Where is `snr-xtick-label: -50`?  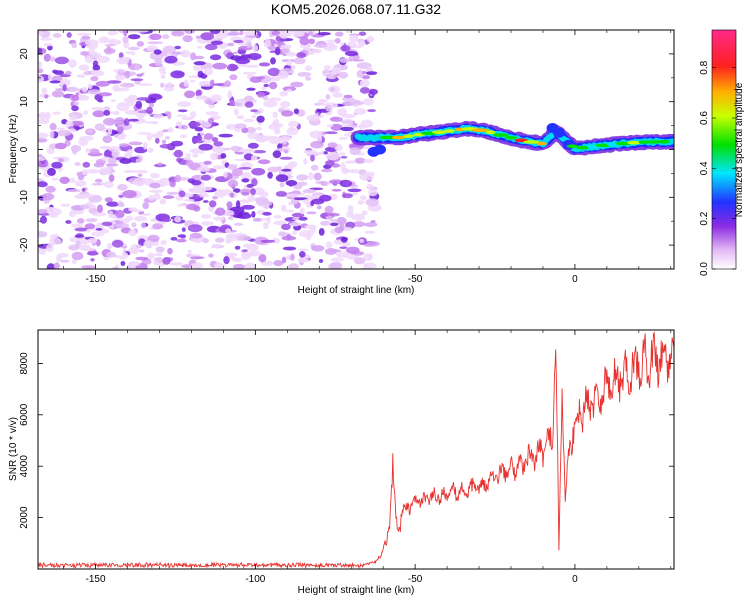
snr-xtick-label: -50 is located at coordinates (415, 579).